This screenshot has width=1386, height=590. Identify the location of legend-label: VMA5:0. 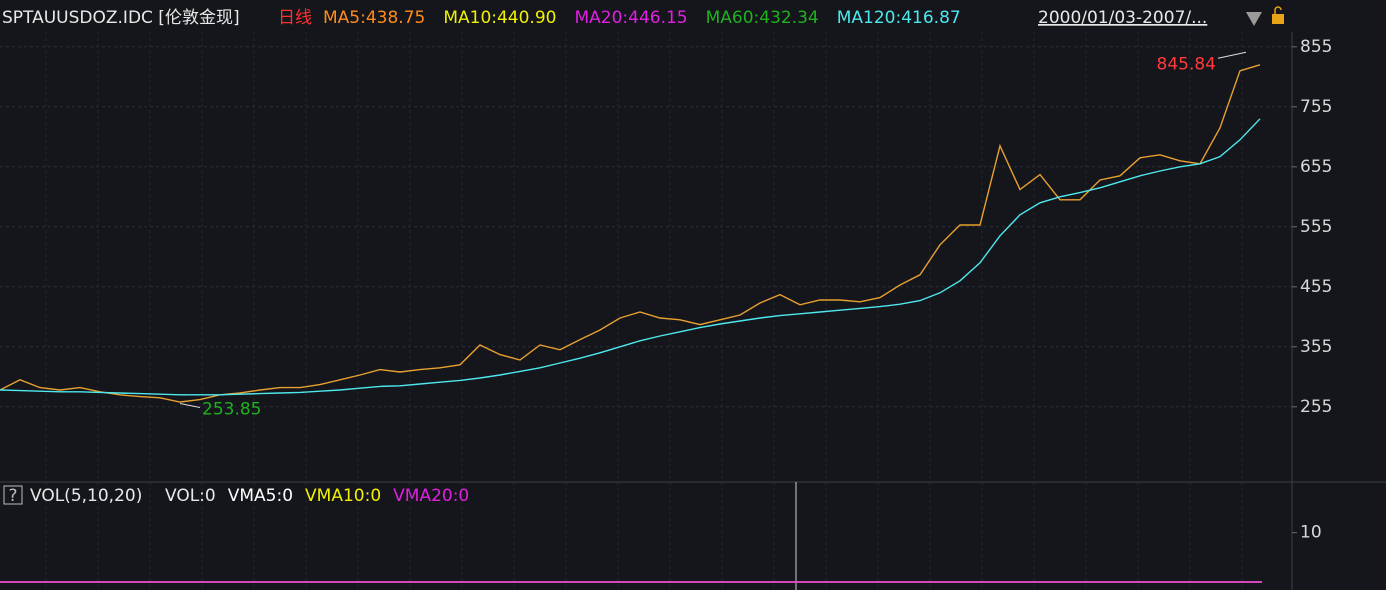
(260, 496).